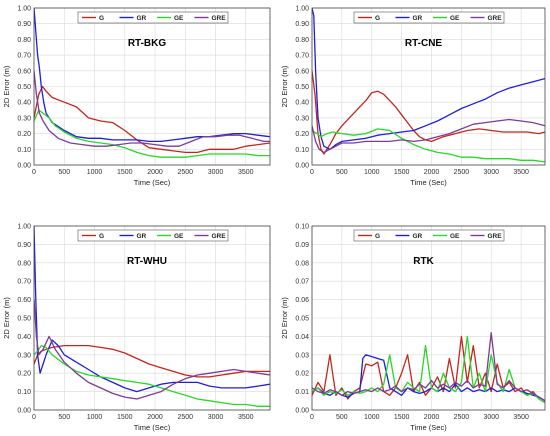 This screenshot has height=436, width=550. I want to click on y-tick-label: 0.07, so click(302, 282).